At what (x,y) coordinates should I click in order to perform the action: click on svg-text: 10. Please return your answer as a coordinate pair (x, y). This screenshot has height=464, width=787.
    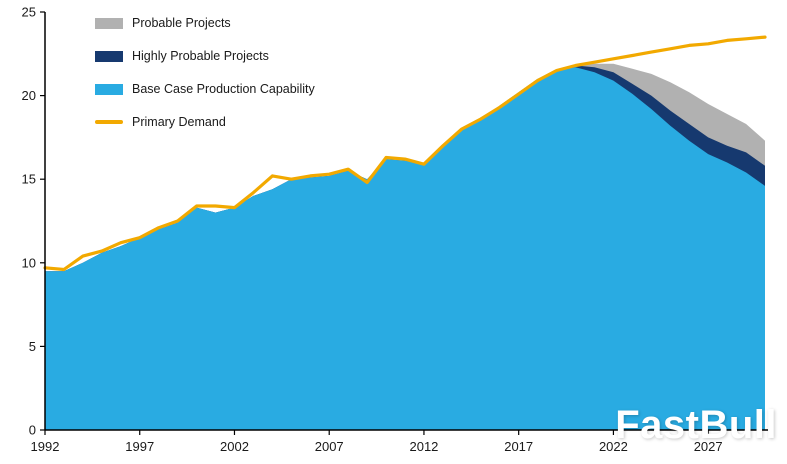
    Looking at the image, I should click on (29, 262).